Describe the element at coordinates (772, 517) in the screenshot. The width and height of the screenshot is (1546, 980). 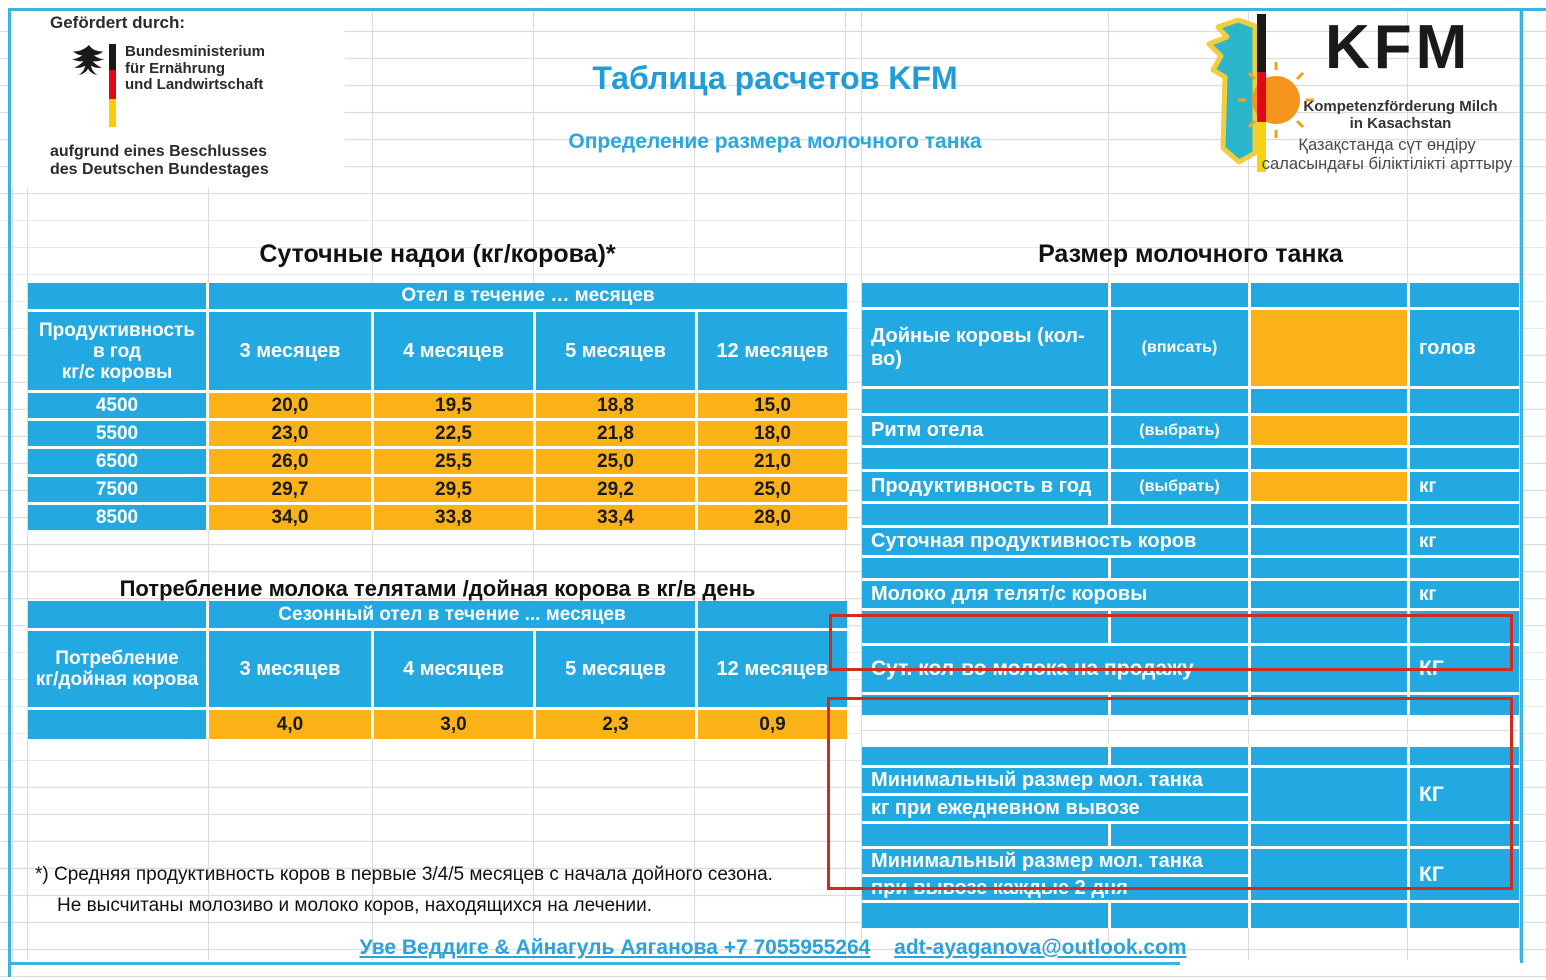
I see `yield-value-cell: 28,0` at that location.